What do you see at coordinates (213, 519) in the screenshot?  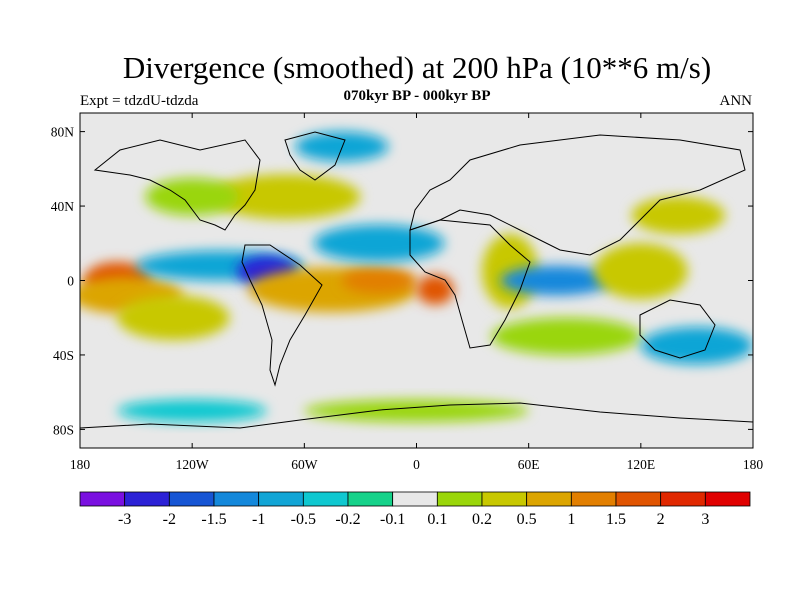 I see `colorbar-label: -1.5` at bounding box center [213, 519].